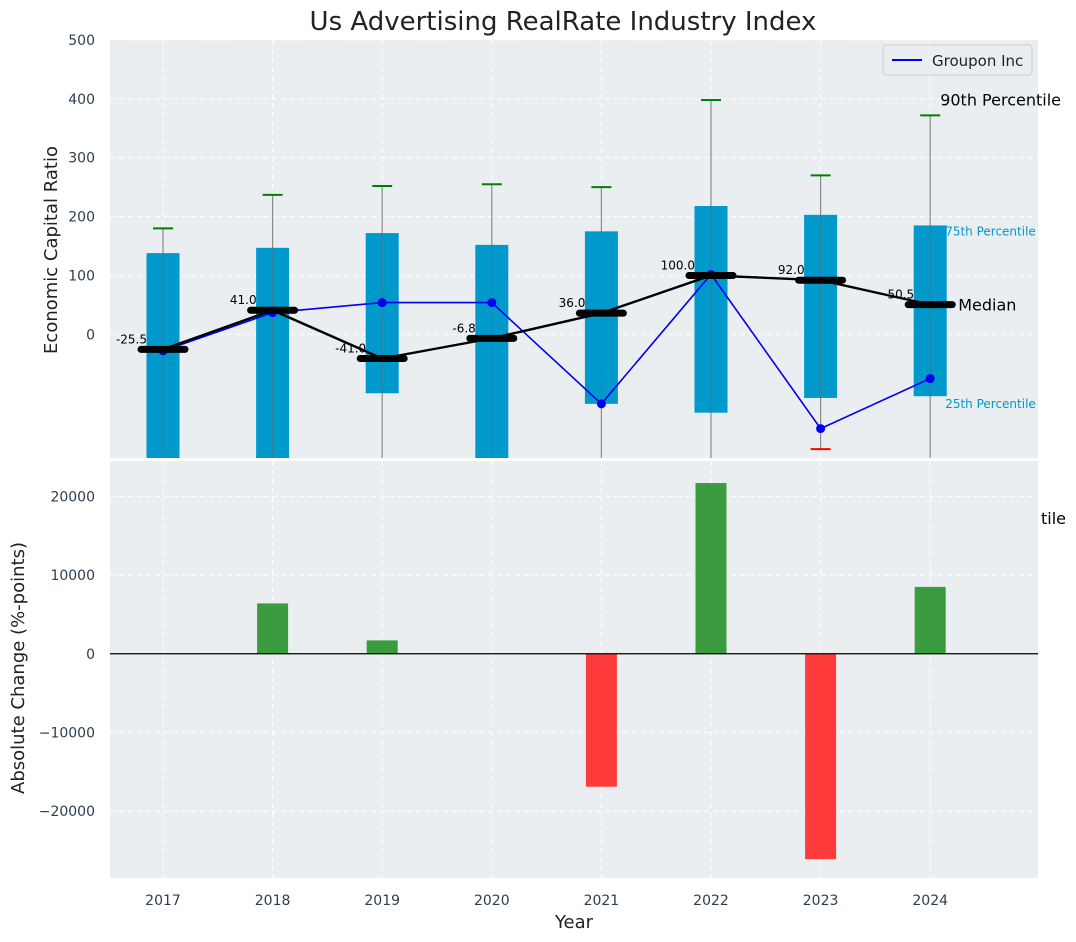 This screenshot has height=942, width=1076. Describe the element at coordinates (574, 922) in the screenshot. I see `x-axis-label: Year` at that location.